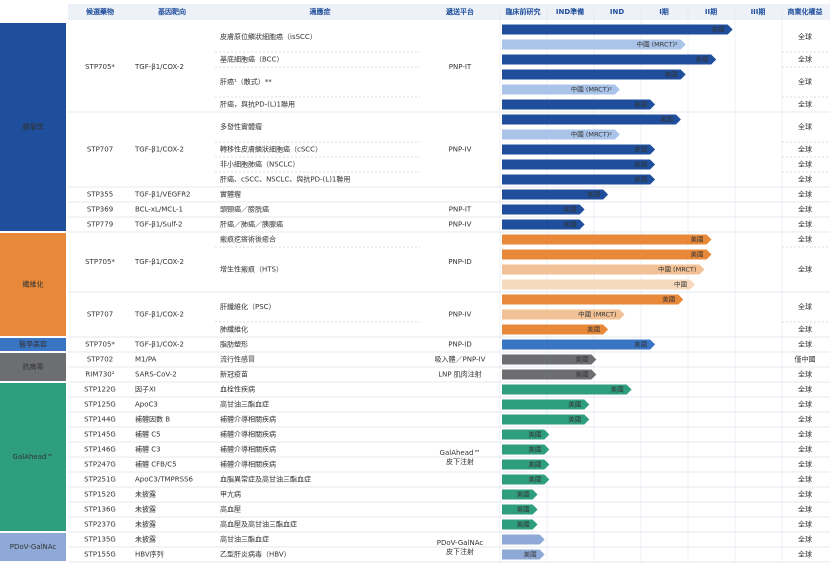  What do you see at coordinates (100, 525) in the screenshot?
I see `drug-name: STP237G` at bounding box center [100, 525].